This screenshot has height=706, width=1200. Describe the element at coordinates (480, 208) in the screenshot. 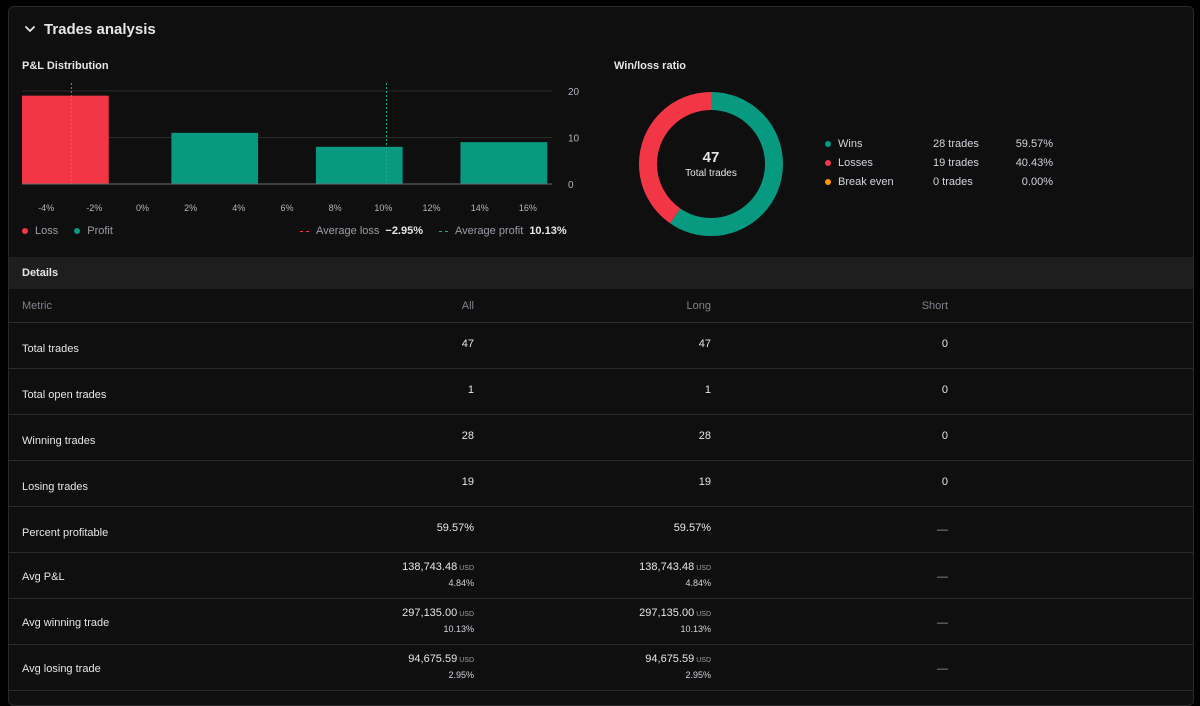

I see `x-tick-label: 14%` at that location.